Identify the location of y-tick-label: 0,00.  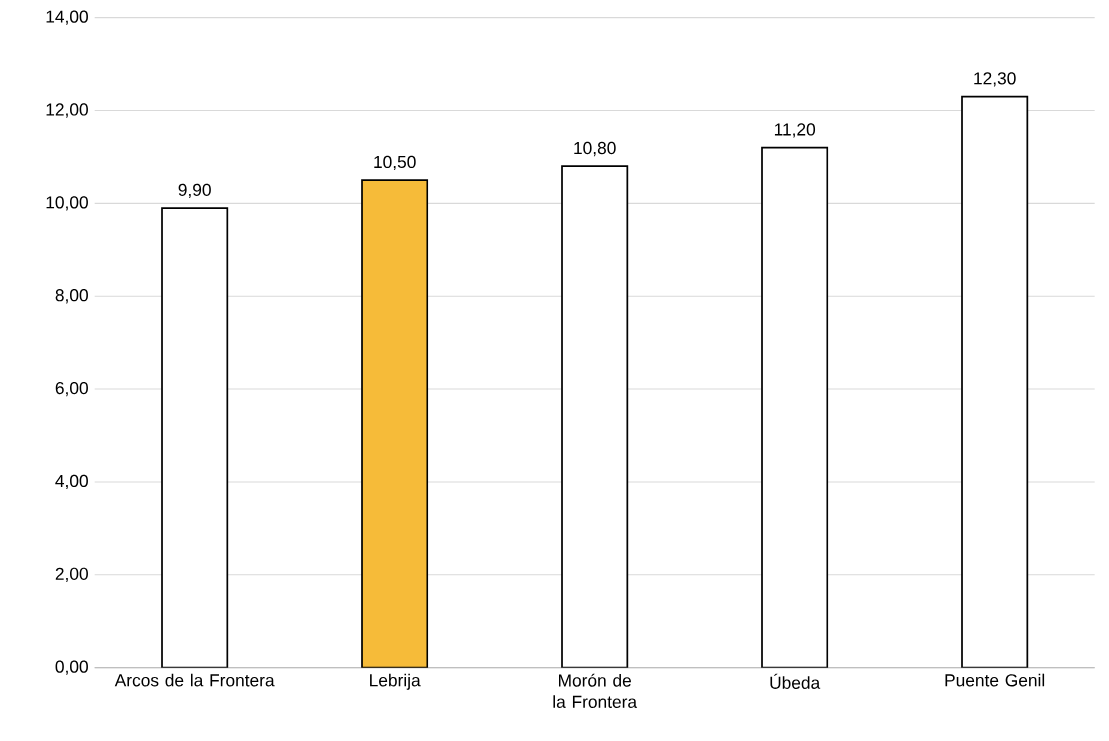
(71, 667).